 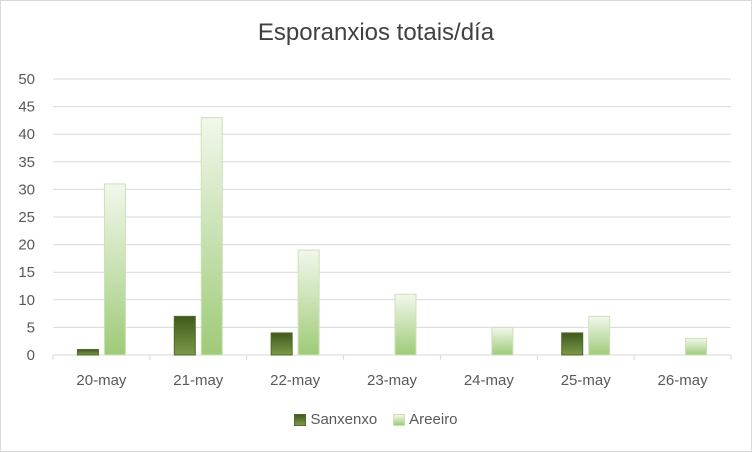 What do you see at coordinates (433, 419) in the screenshot?
I see `legend-label: Areeiro` at bounding box center [433, 419].